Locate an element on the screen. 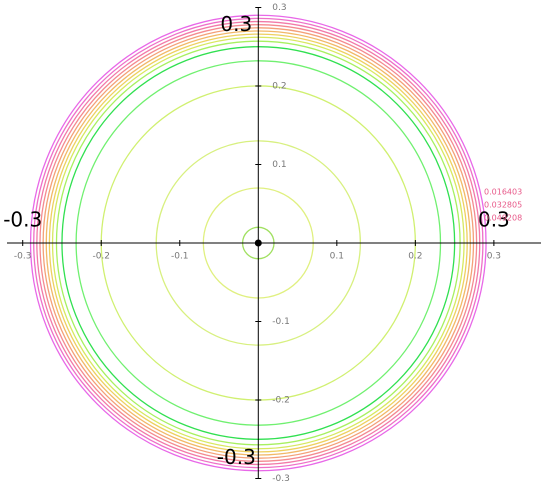 The width and height of the screenshot is (550, 486). x-end-label: 0.3 is located at coordinates (494, 220).